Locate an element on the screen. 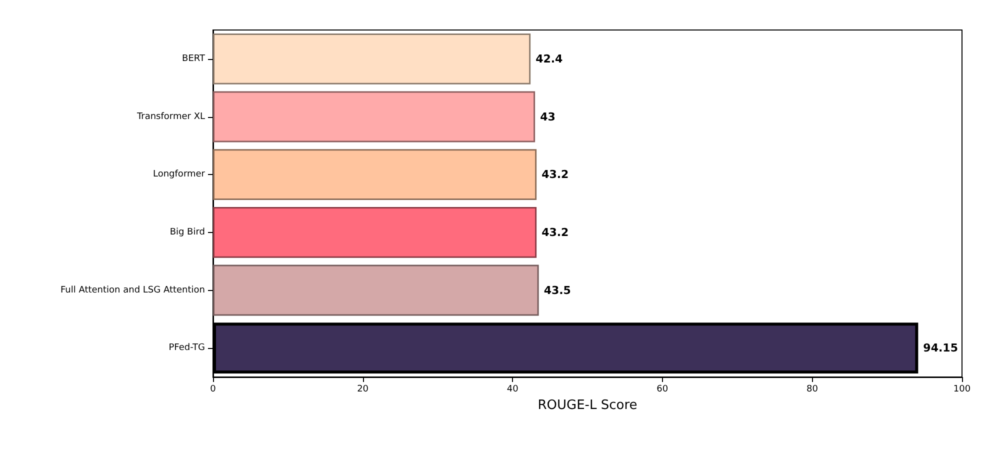  data-label: 43 is located at coordinates (548, 117).